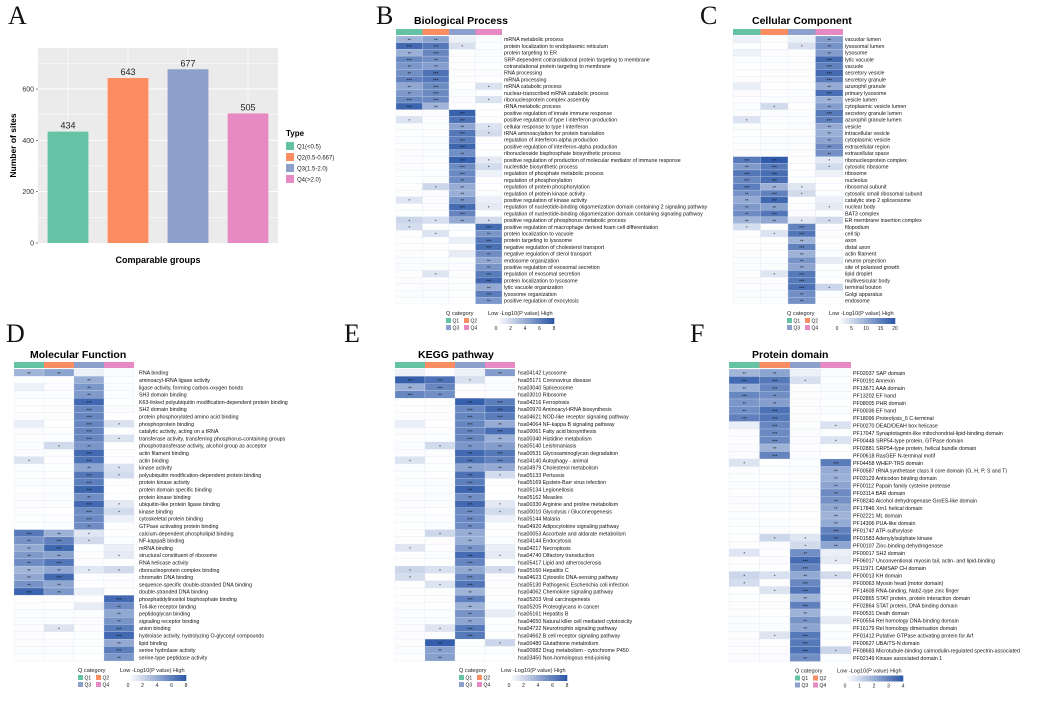  Describe the element at coordinates (142, 686) in the screenshot. I see `legend-scale-tick: 2` at that location.